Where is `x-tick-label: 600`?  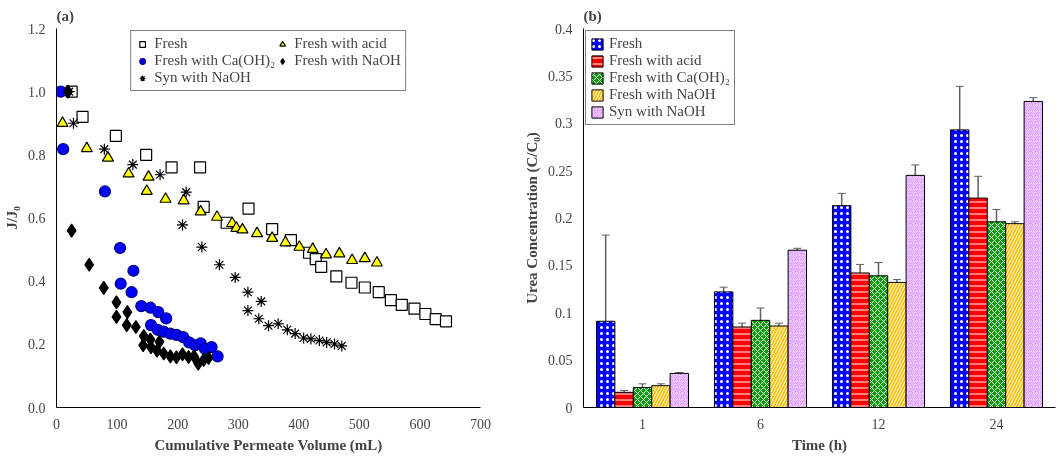 x-tick-label: 600 is located at coordinates (420, 424).